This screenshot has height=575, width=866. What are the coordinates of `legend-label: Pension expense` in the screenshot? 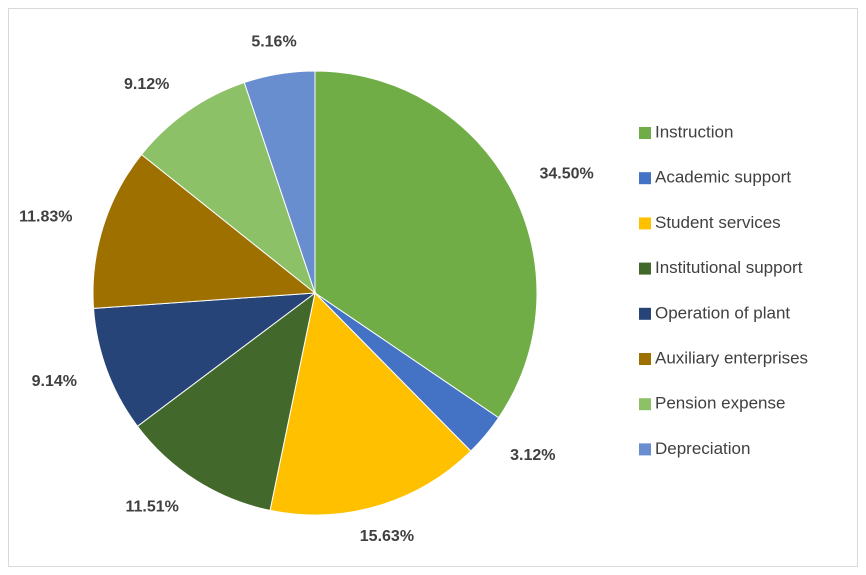 It's located at (720, 403).